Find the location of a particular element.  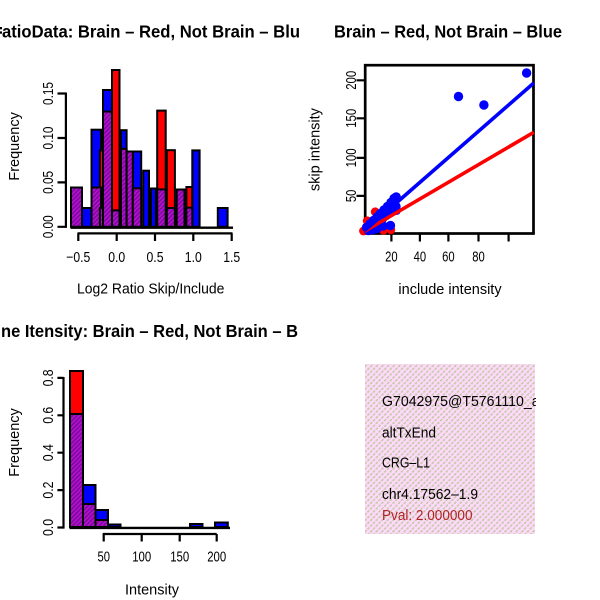

svg-text: 60 is located at coordinates (448, 258).